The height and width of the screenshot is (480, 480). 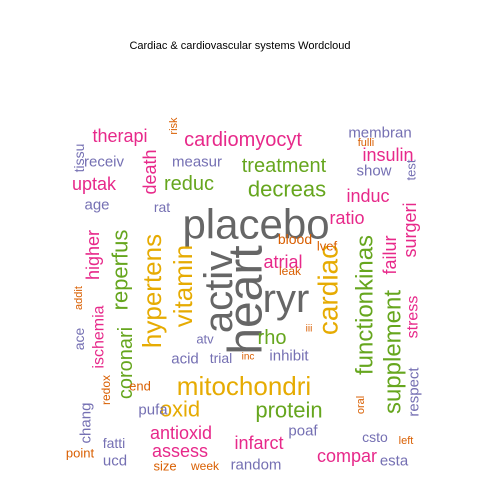 I want to click on word-random: random, so click(x=256, y=465).